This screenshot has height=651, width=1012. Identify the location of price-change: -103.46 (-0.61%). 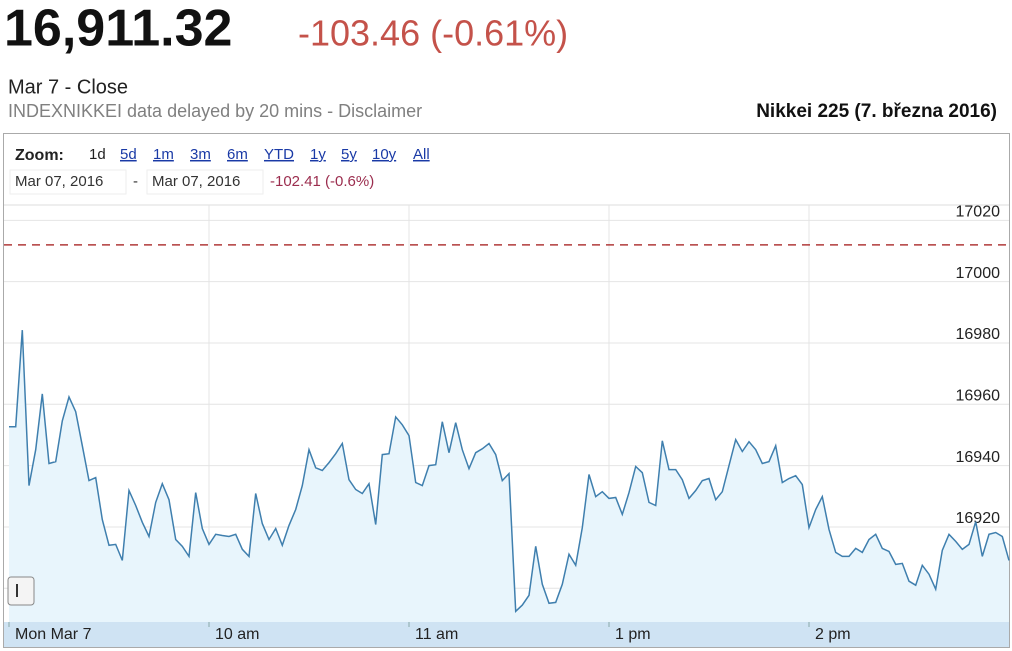
(433, 33).